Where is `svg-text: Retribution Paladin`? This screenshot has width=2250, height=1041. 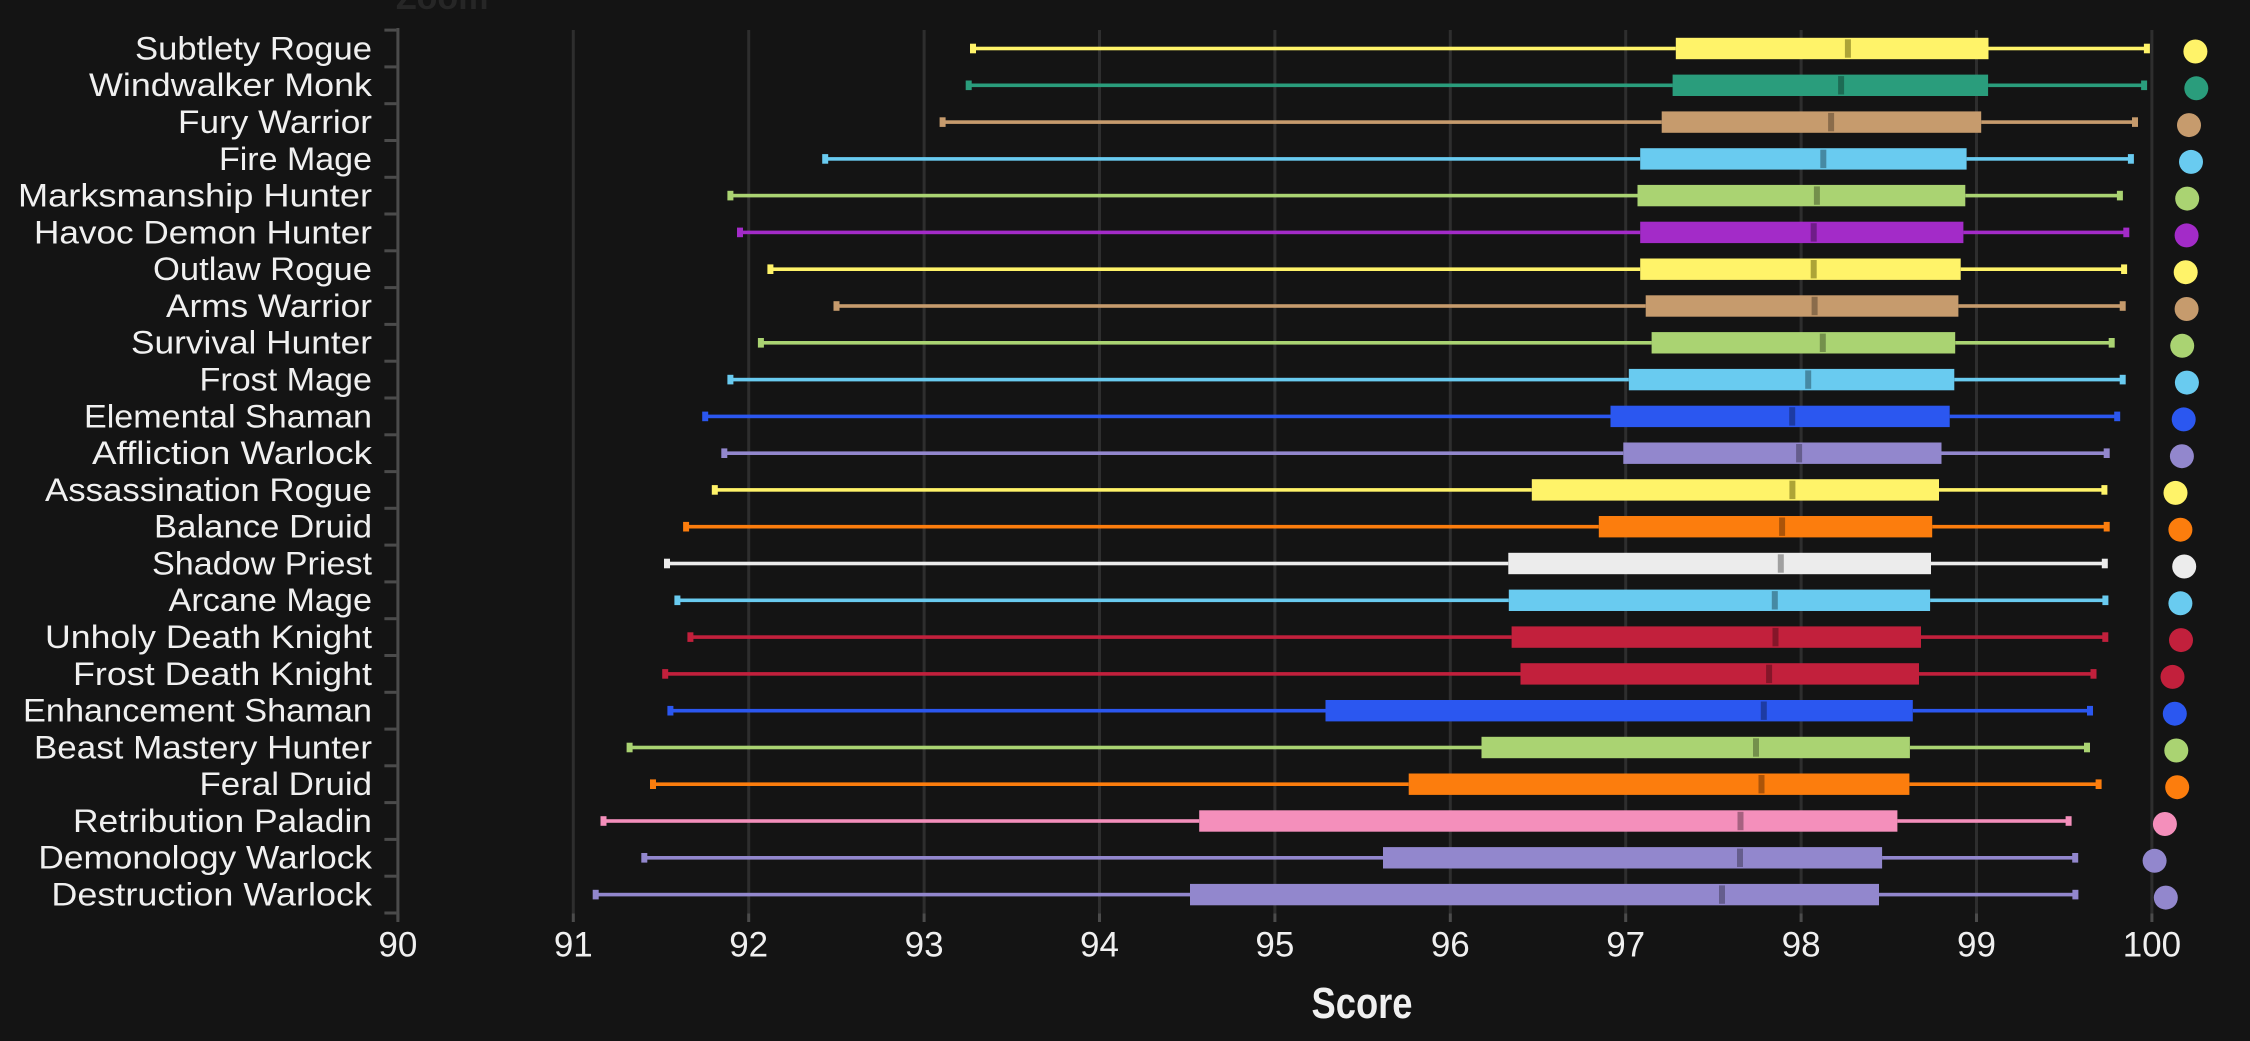
svg-text: Retribution Paladin is located at coordinates (222, 821).